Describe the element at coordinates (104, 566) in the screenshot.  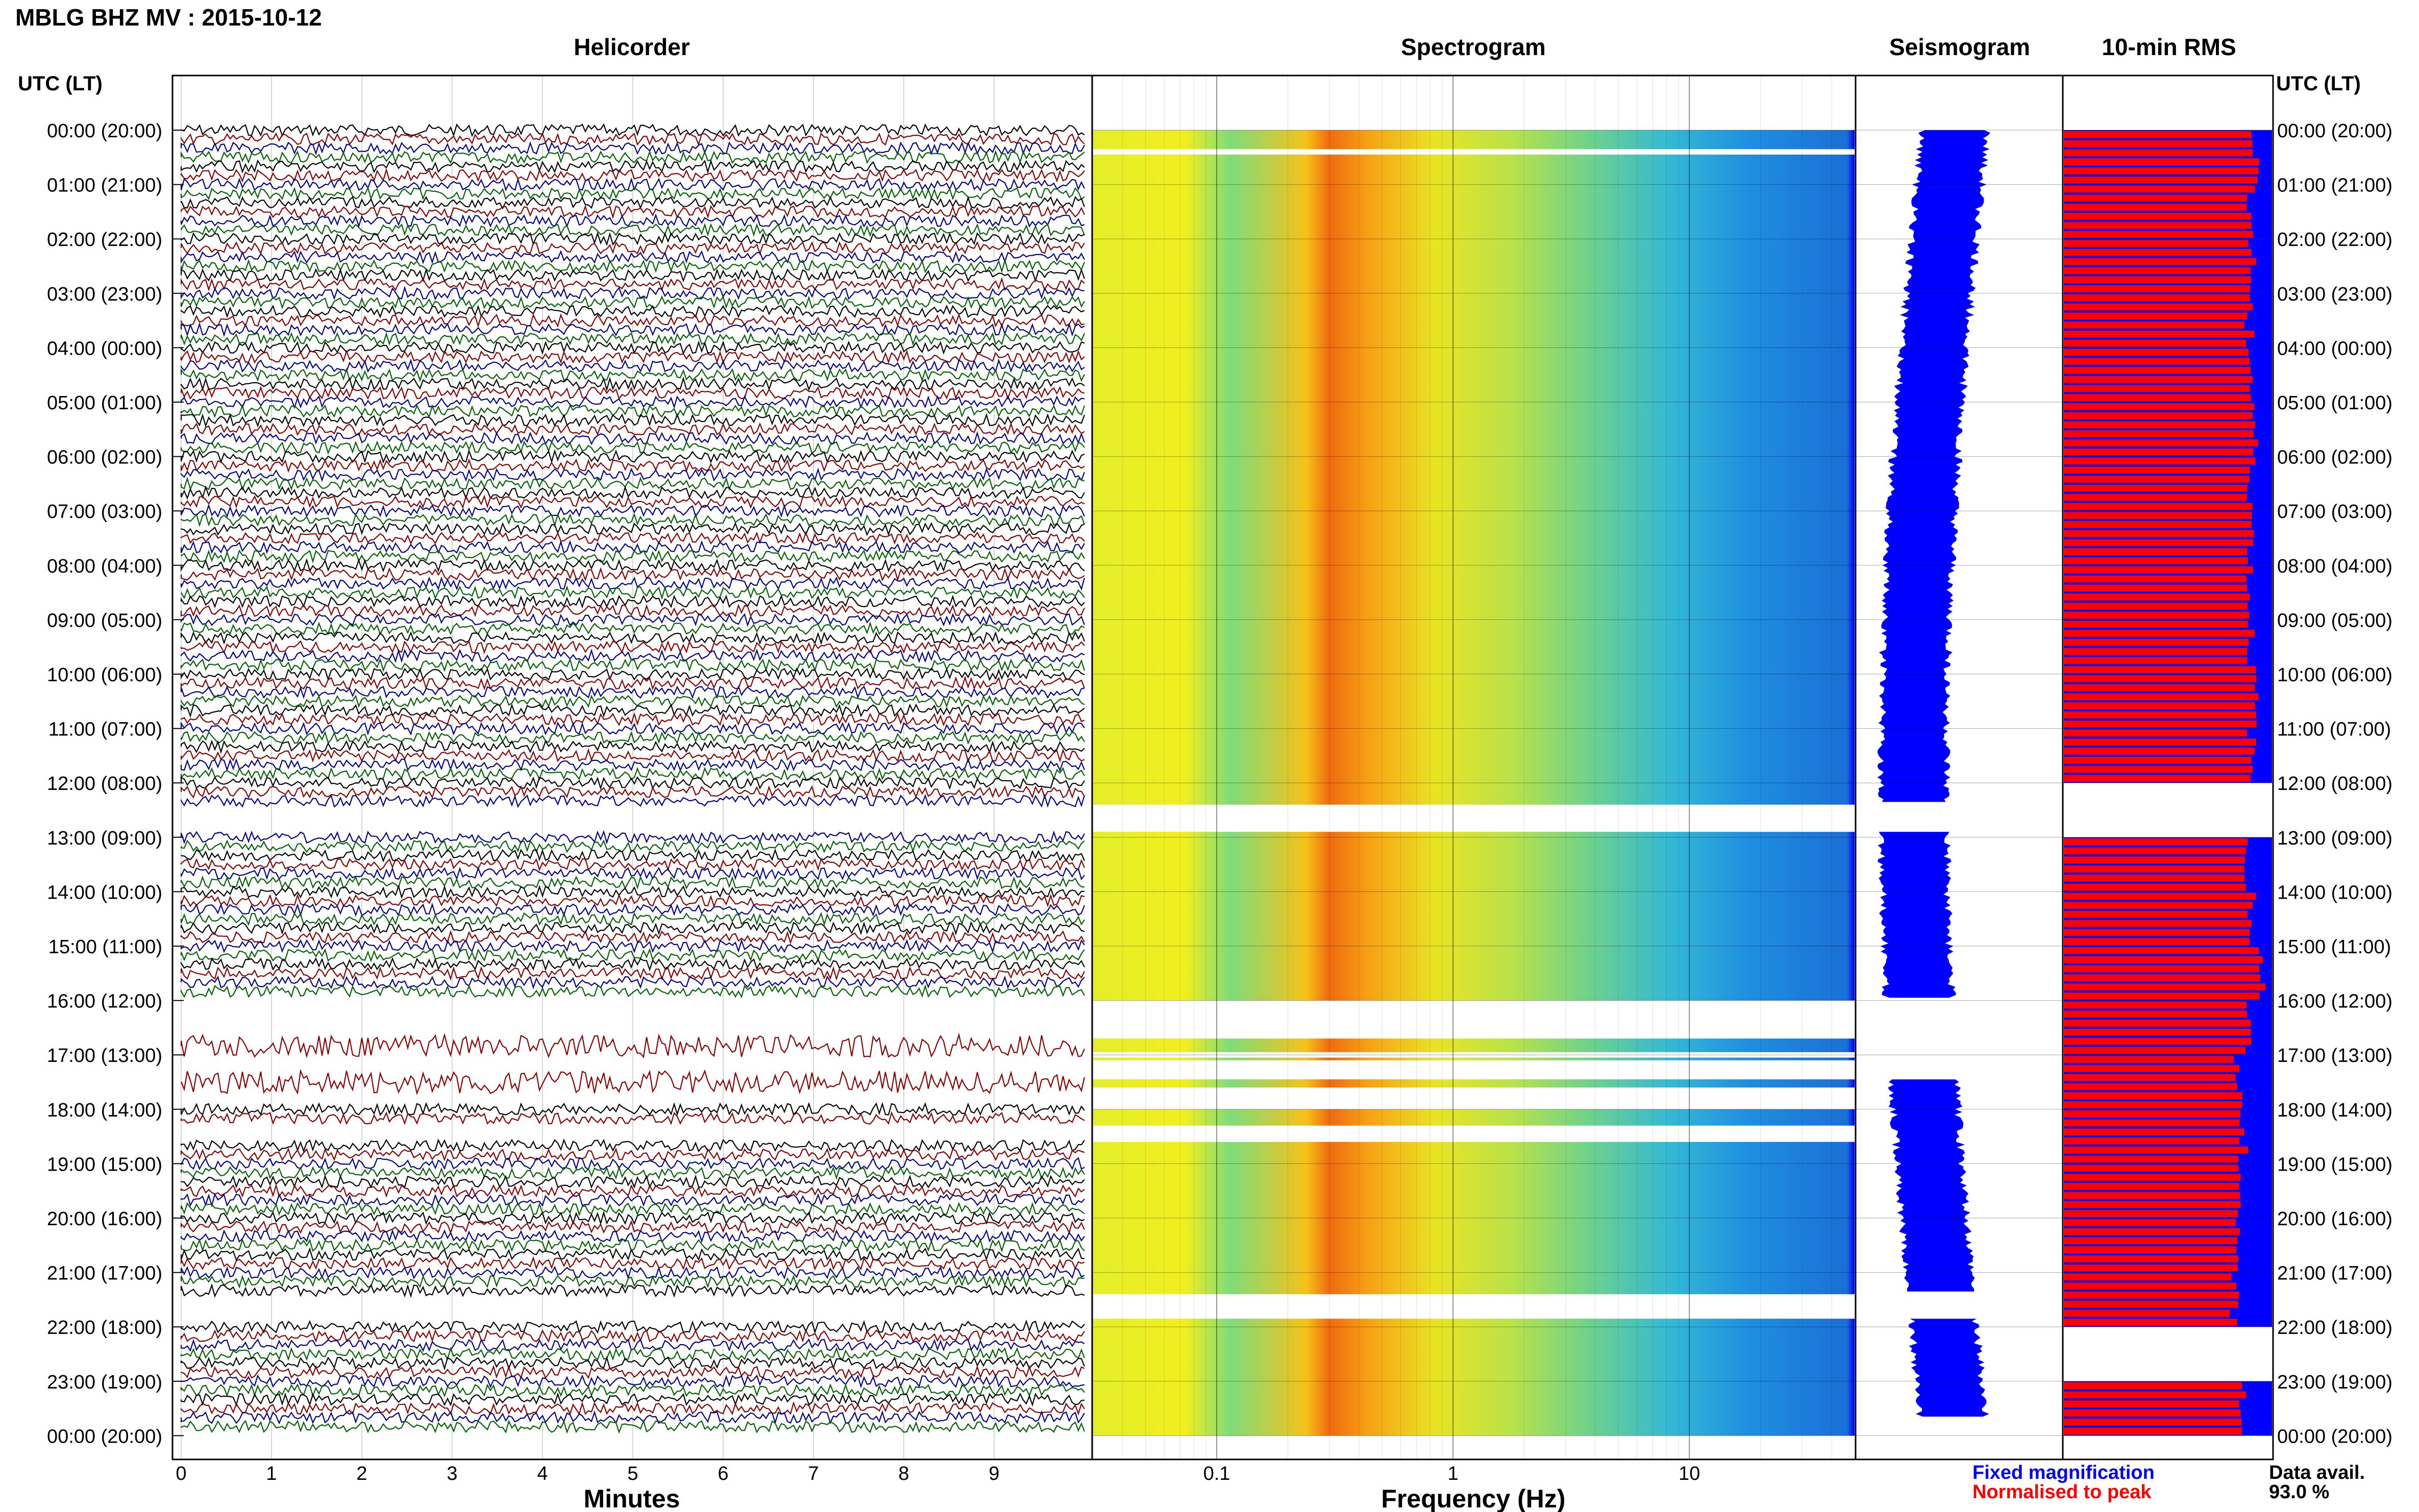
I see `time-label-left: 08:00 (04:00)` at that location.